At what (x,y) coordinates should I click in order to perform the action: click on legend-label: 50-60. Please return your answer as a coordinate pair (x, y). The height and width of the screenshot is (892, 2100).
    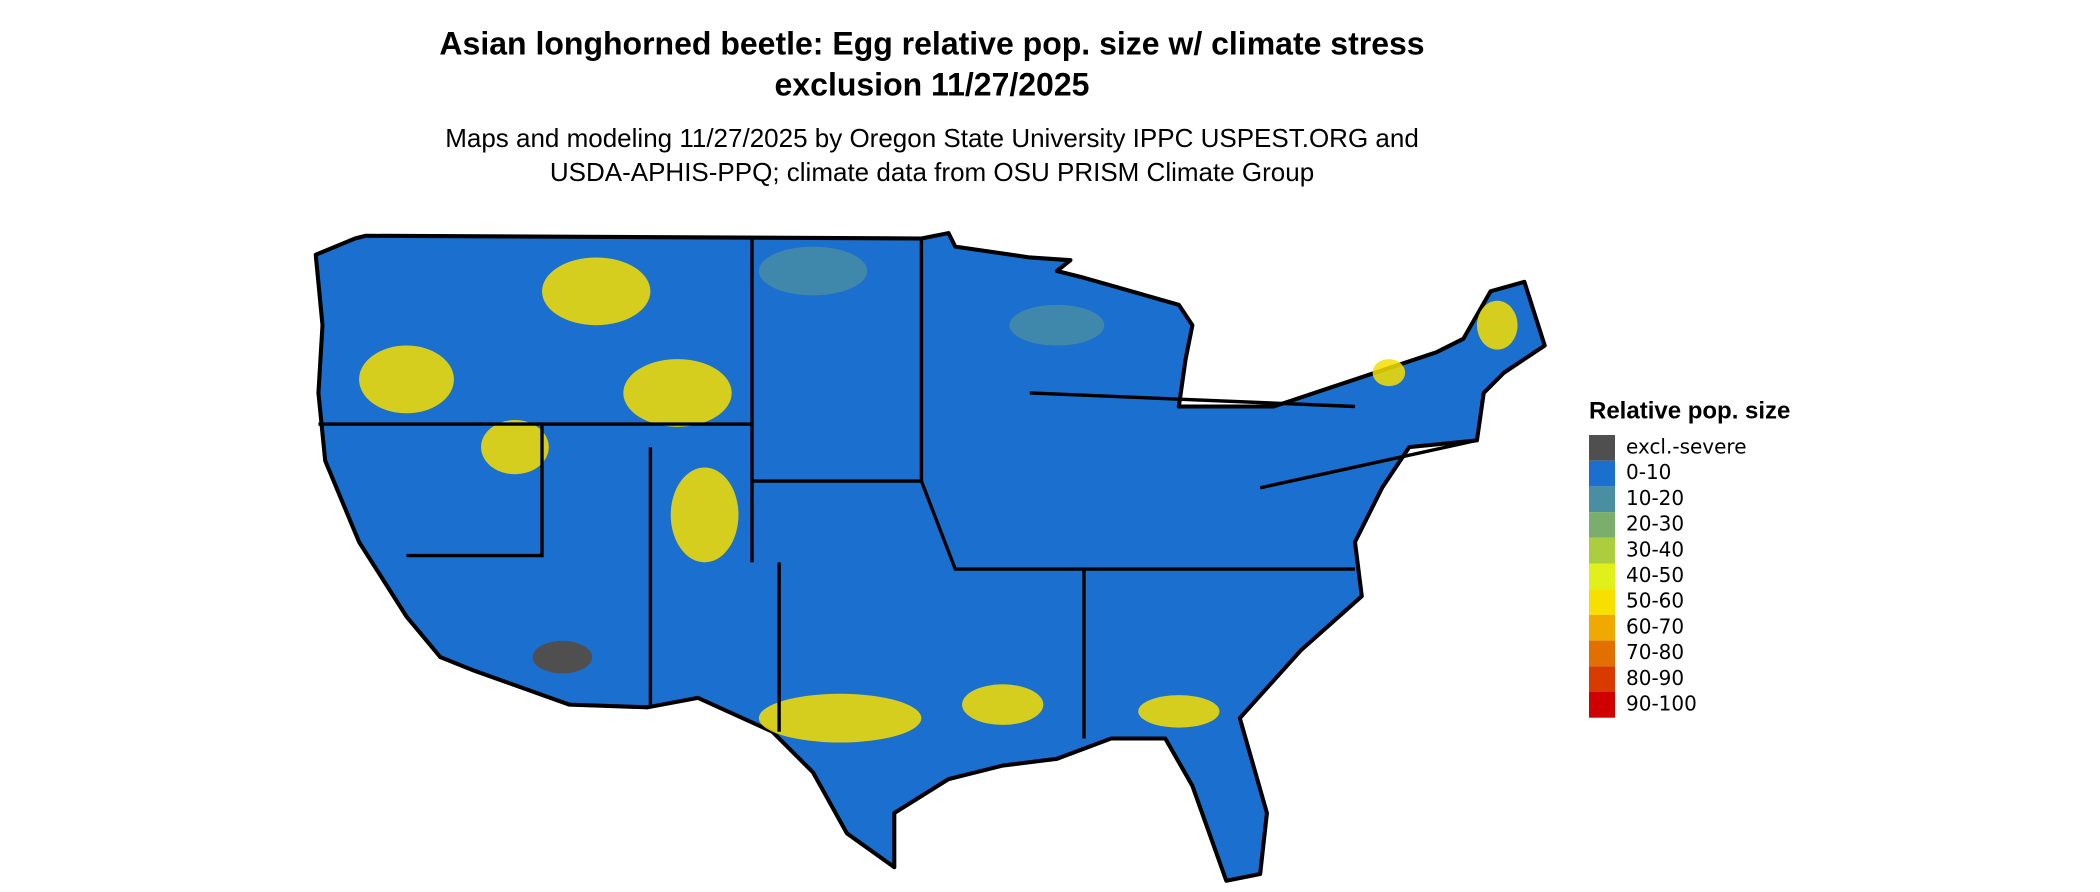
    Looking at the image, I should click on (1655, 601).